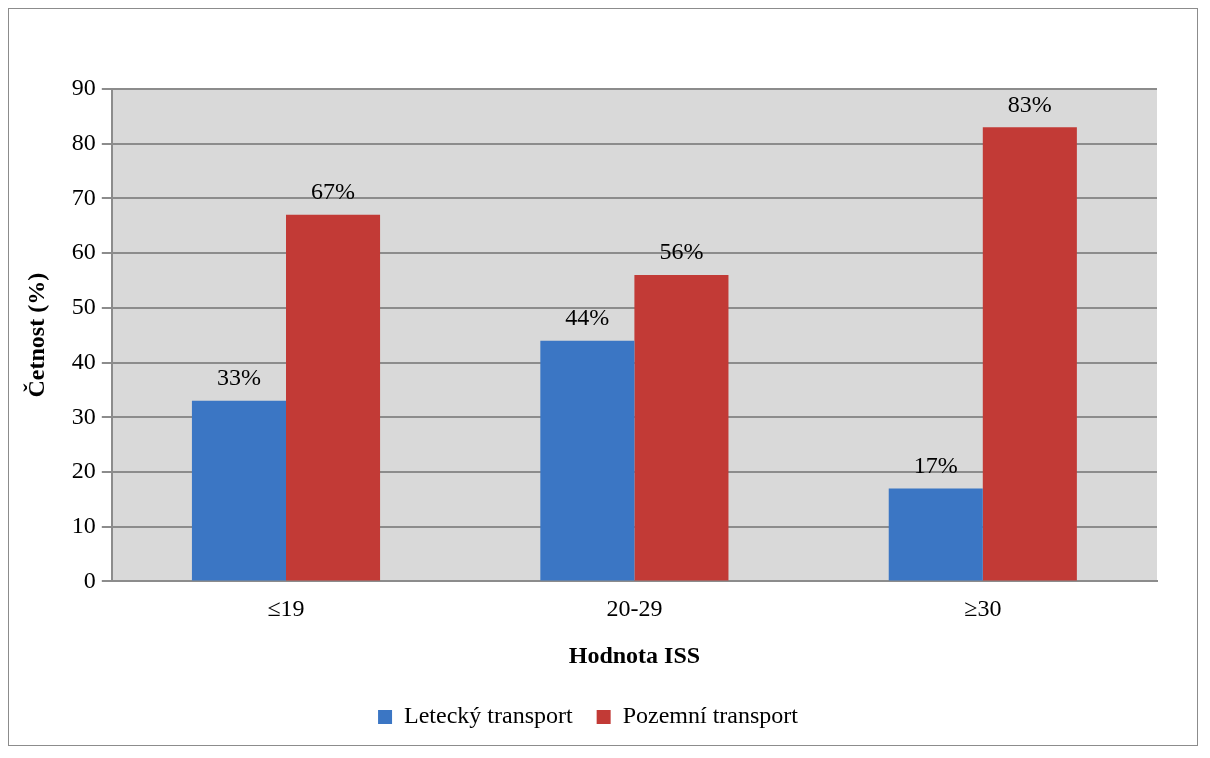 The width and height of the screenshot is (1210, 758). I want to click on legend-label: Pozemní transport, so click(710, 715).